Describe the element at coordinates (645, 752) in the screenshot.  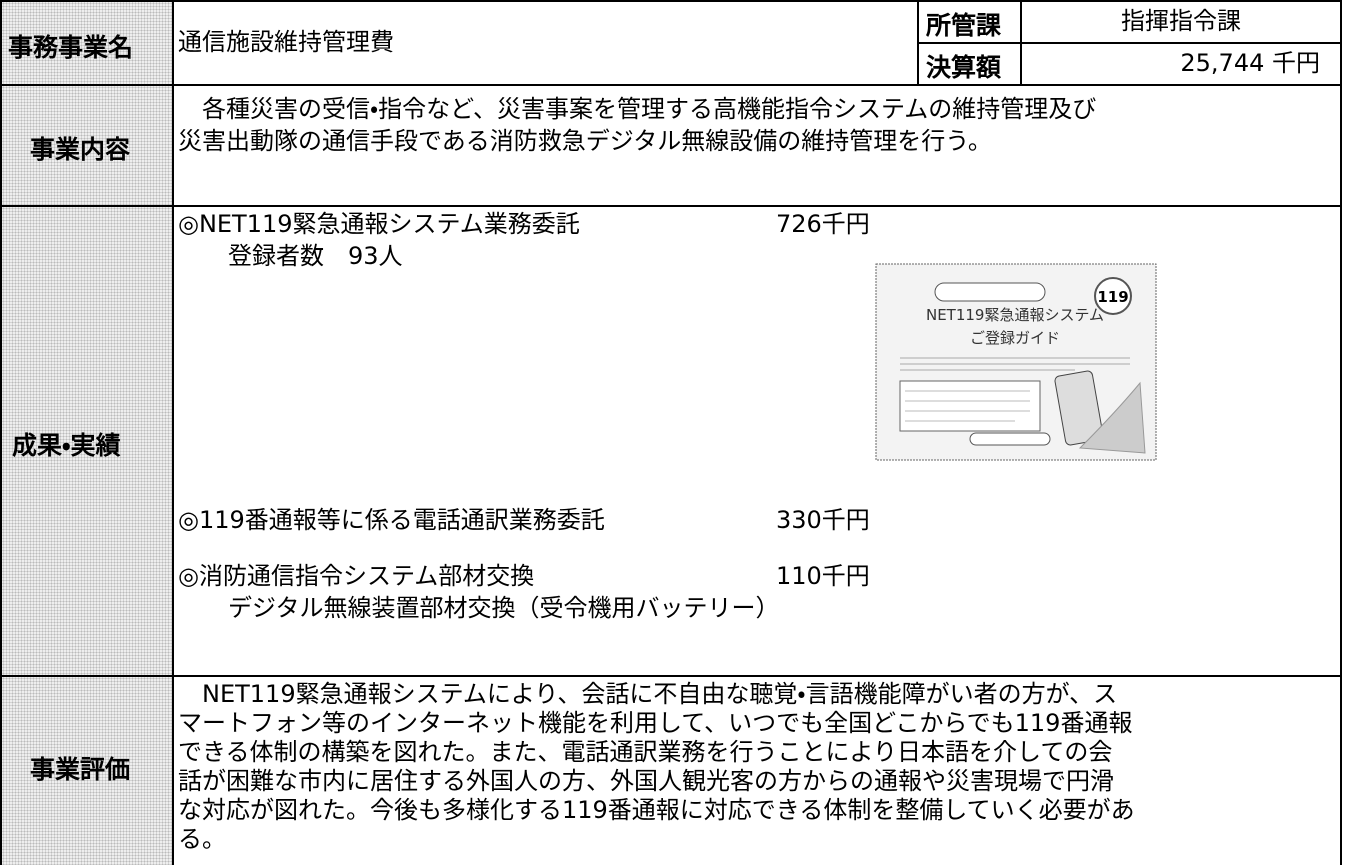
I see `evaluation-line: できる体制の構築を図れた。また、電話通訳業務を行うことにより日本語を介しての会` at that location.